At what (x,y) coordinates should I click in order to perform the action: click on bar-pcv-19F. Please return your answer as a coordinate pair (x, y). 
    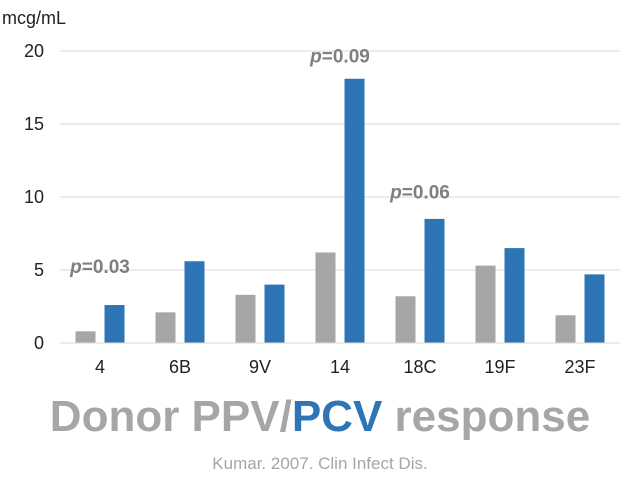
    Looking at the image, I should click on (514, 295).